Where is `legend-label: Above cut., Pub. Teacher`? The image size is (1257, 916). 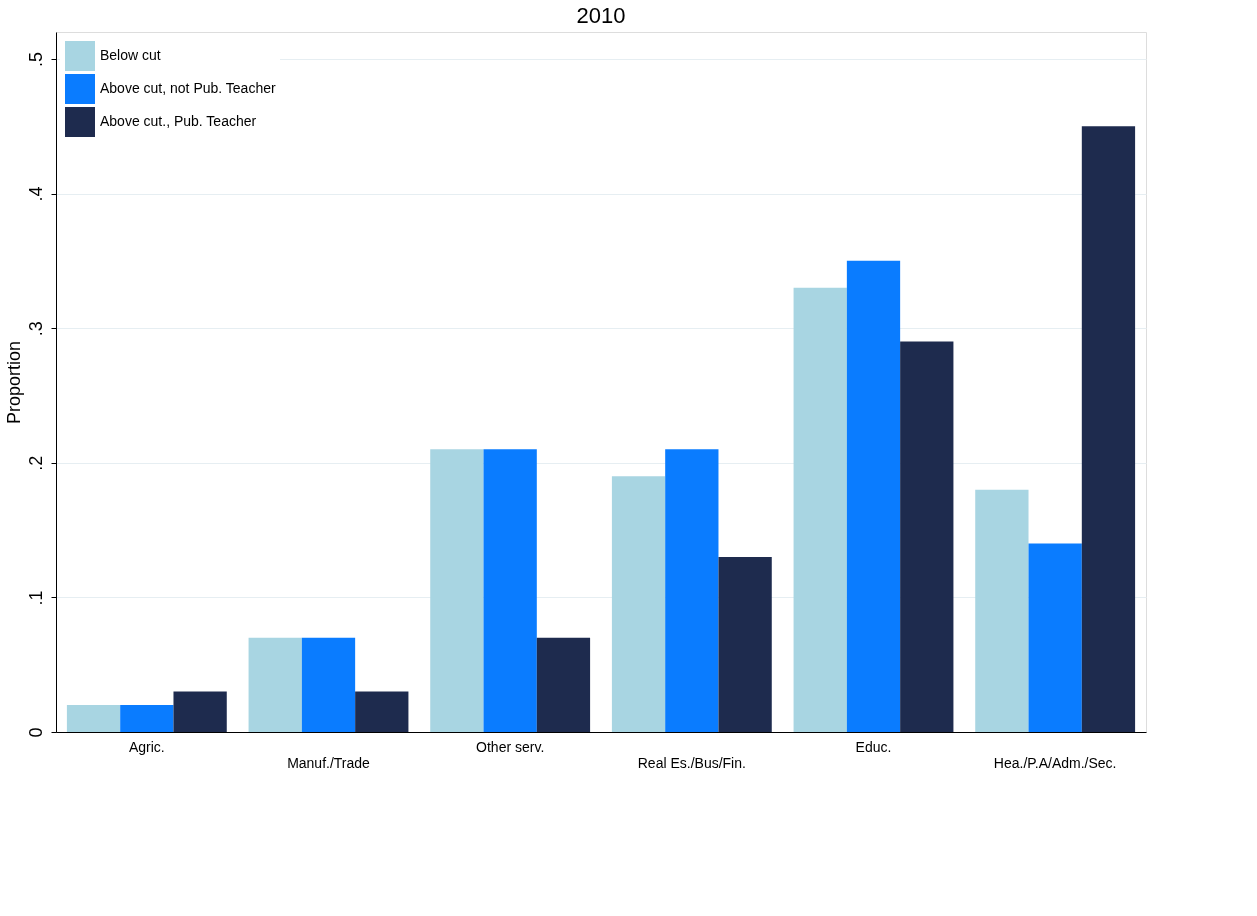 legend-label: Above cut., Pub. Teacher is located at coordinates (178, 121).